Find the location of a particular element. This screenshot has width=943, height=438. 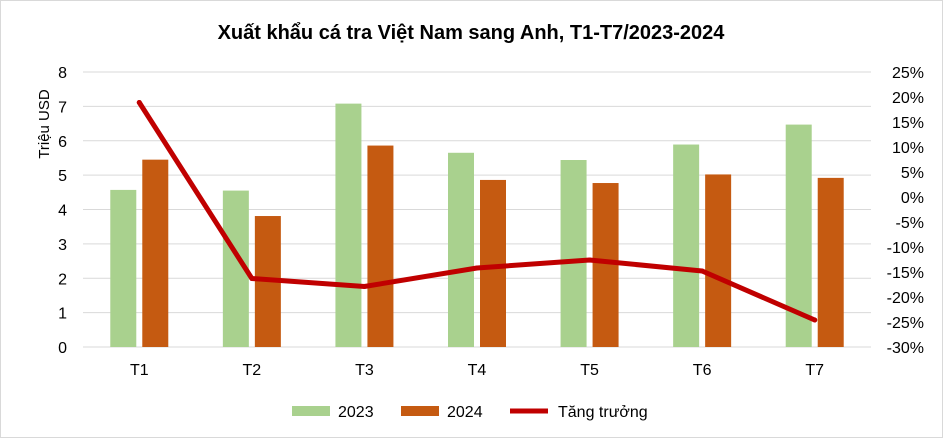

y-right-tick-label: 5% is located at coordinates (912, 173).